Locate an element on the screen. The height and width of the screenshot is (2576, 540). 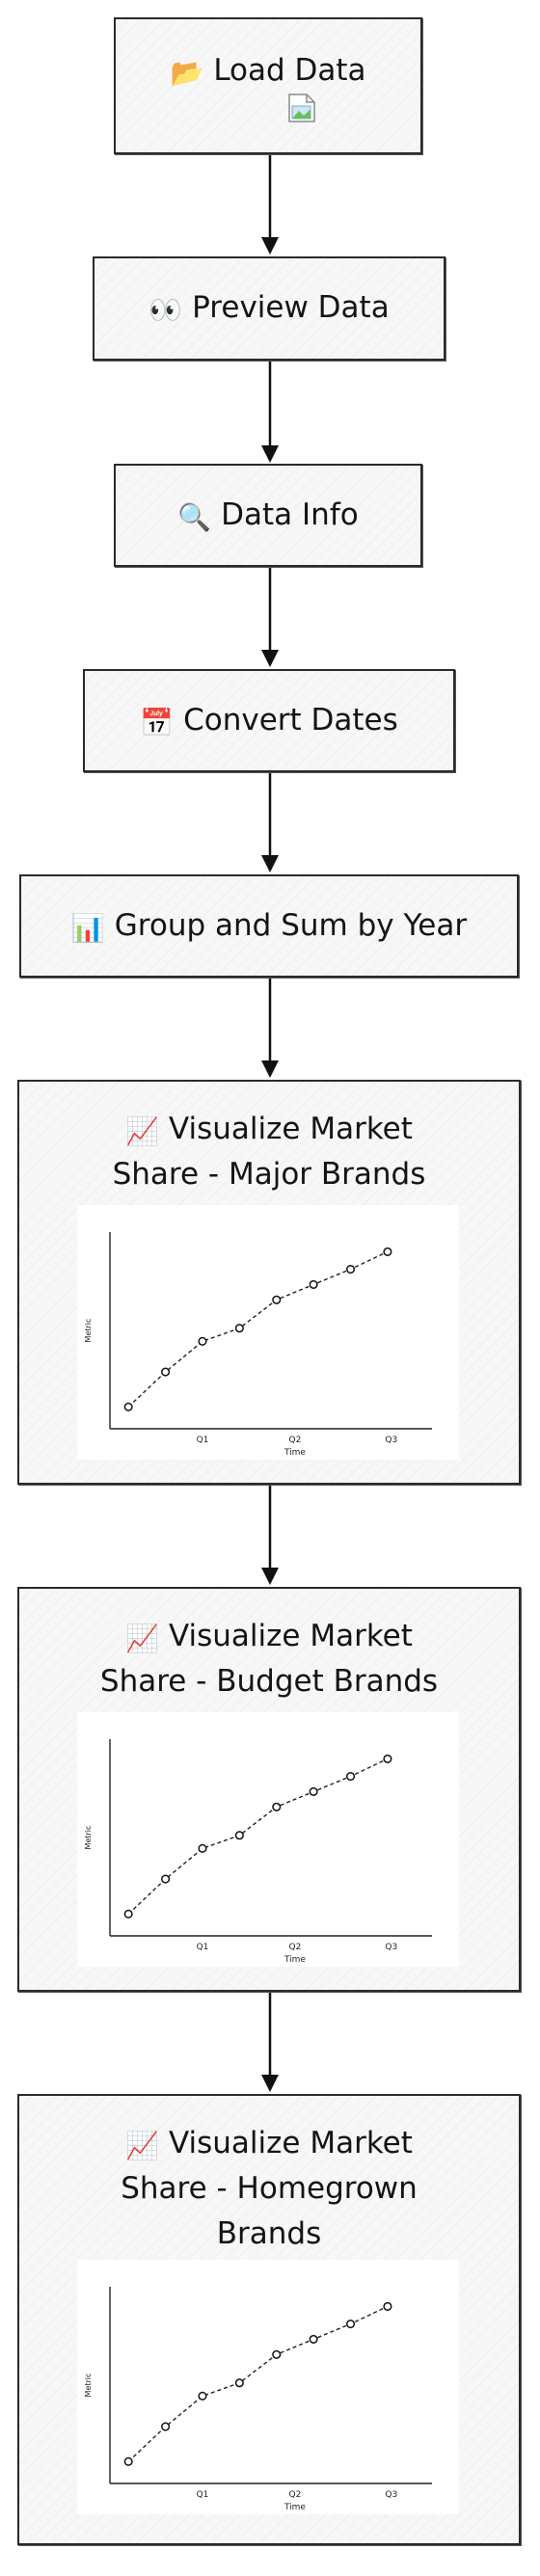
calendar-icon: 📅 is located at coordinates (157, 723).